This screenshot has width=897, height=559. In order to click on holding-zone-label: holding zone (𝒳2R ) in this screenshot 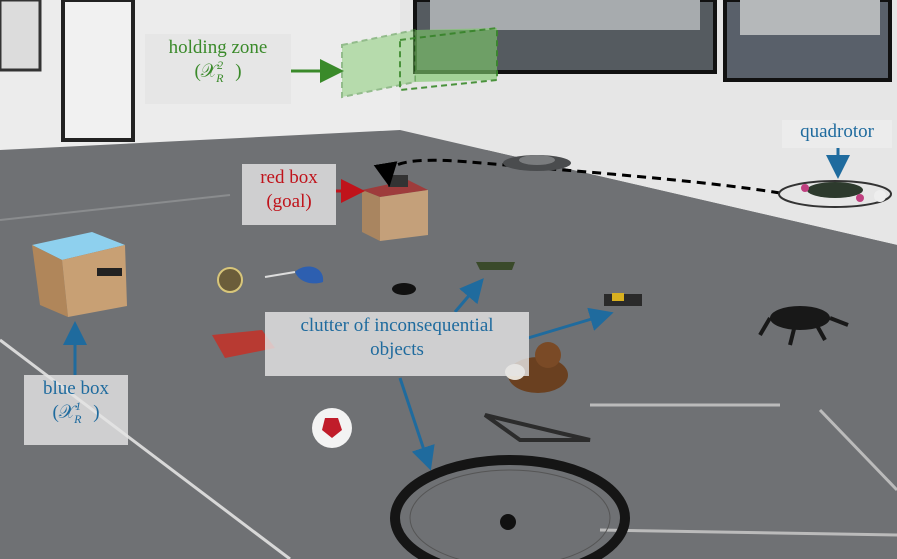, I will do `click(218, 69)`.